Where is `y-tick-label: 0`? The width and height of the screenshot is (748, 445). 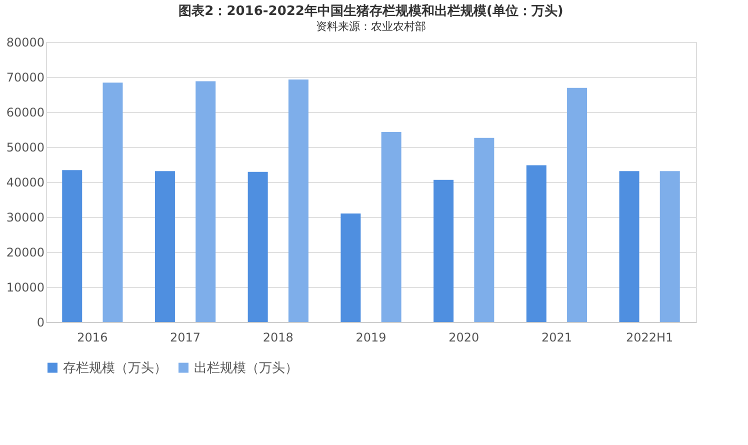
y-tick-label: 0 is located at coordinates (40, 323).